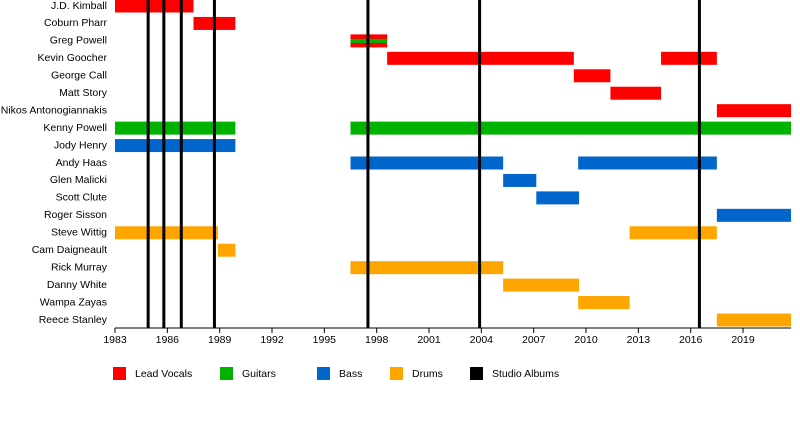  What do you see at coordinates (77, 285) in the screenshot?
I see `row-label: Danny White` at bounding box center [77, 285].